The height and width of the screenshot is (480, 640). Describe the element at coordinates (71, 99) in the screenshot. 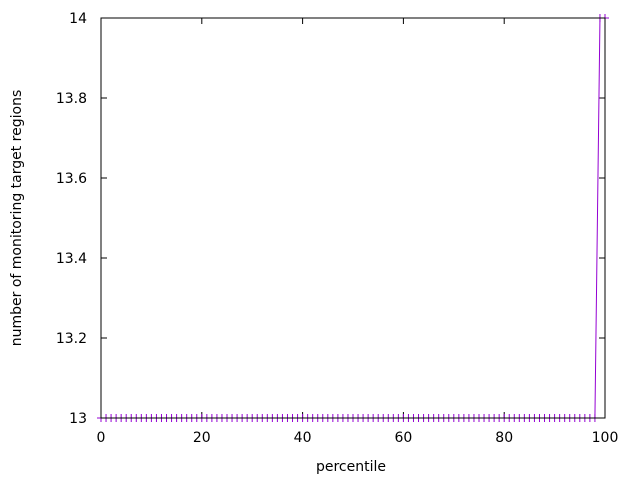

I see `y-tick-label: 13.8` at that location.